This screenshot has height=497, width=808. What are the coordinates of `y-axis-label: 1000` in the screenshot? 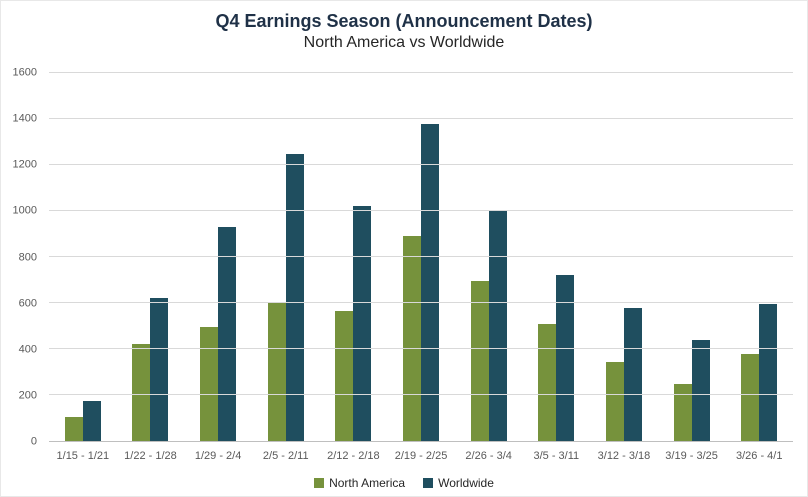 It's located at (24, 210).